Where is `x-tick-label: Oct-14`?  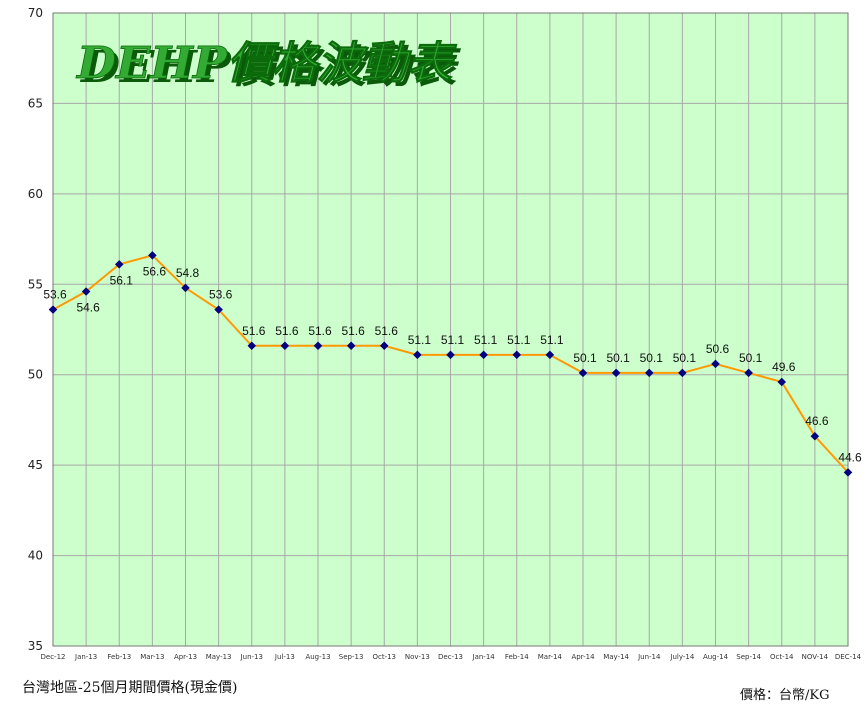
x-tick-label: Oct-14 is located at coordinates (782, 657).